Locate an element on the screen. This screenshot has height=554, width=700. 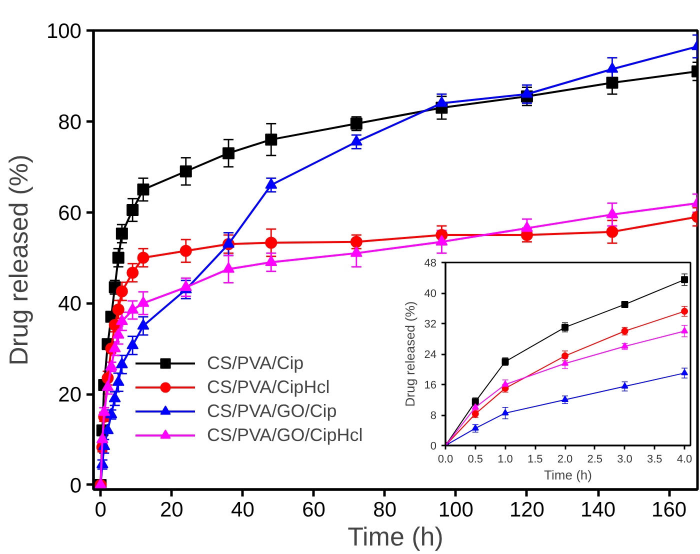
x-tick-label: 0.5 is located at coordinates (476, 460).